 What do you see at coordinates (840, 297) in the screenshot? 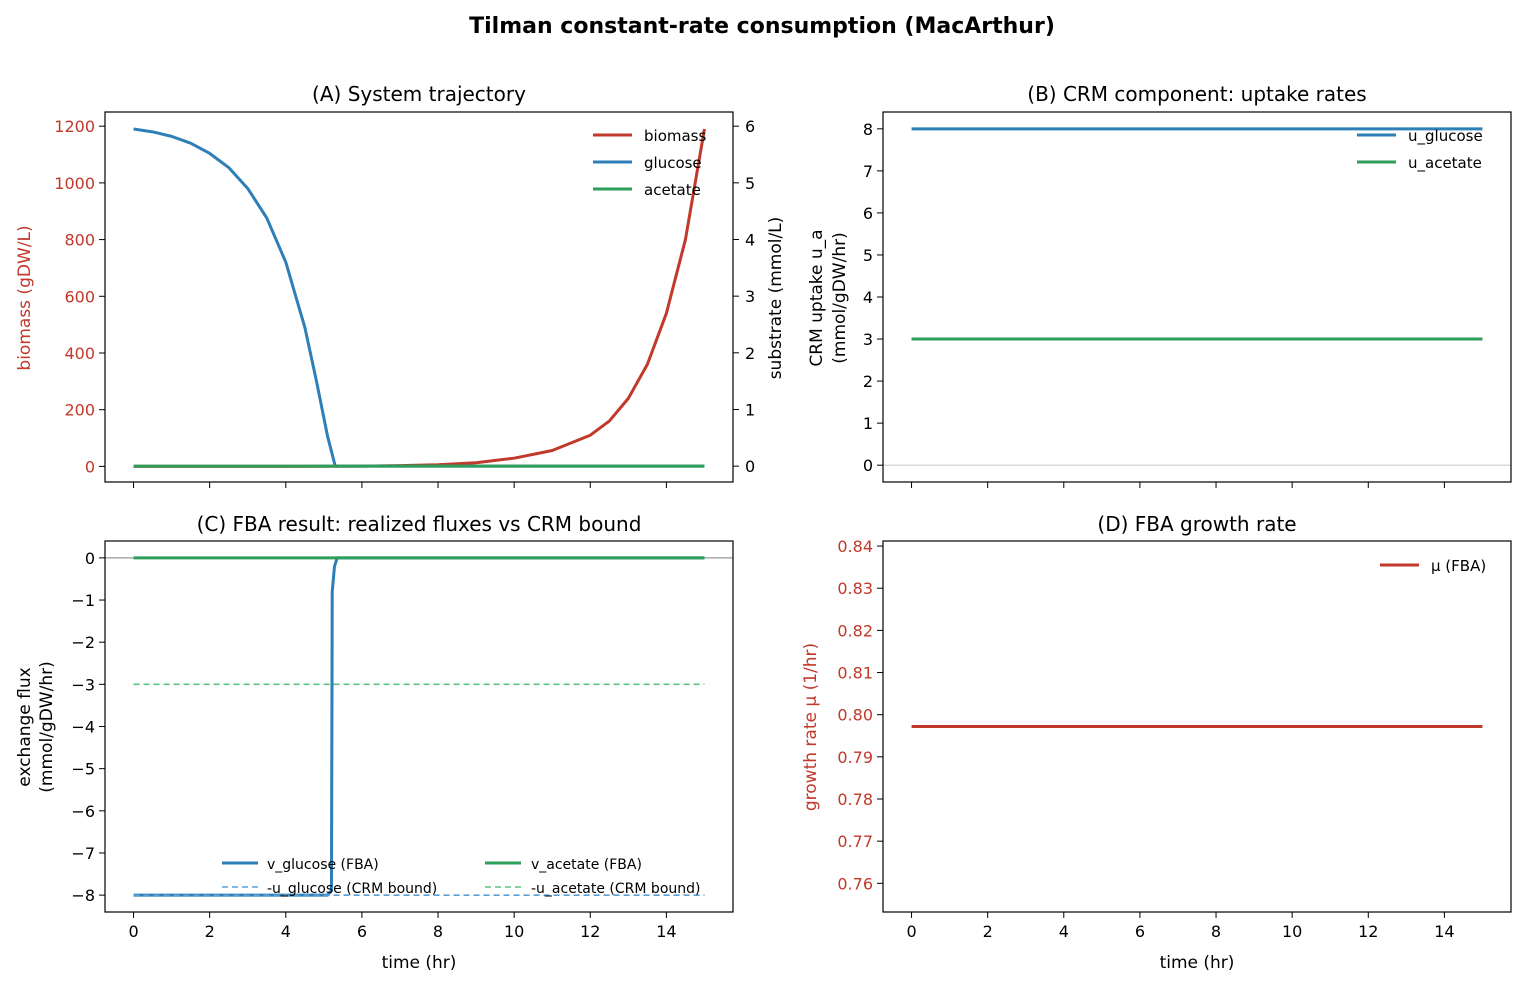
I see `panel-b-ylabel-line2: (mmol/gDW/hr)` at bounding box center [840, 297].